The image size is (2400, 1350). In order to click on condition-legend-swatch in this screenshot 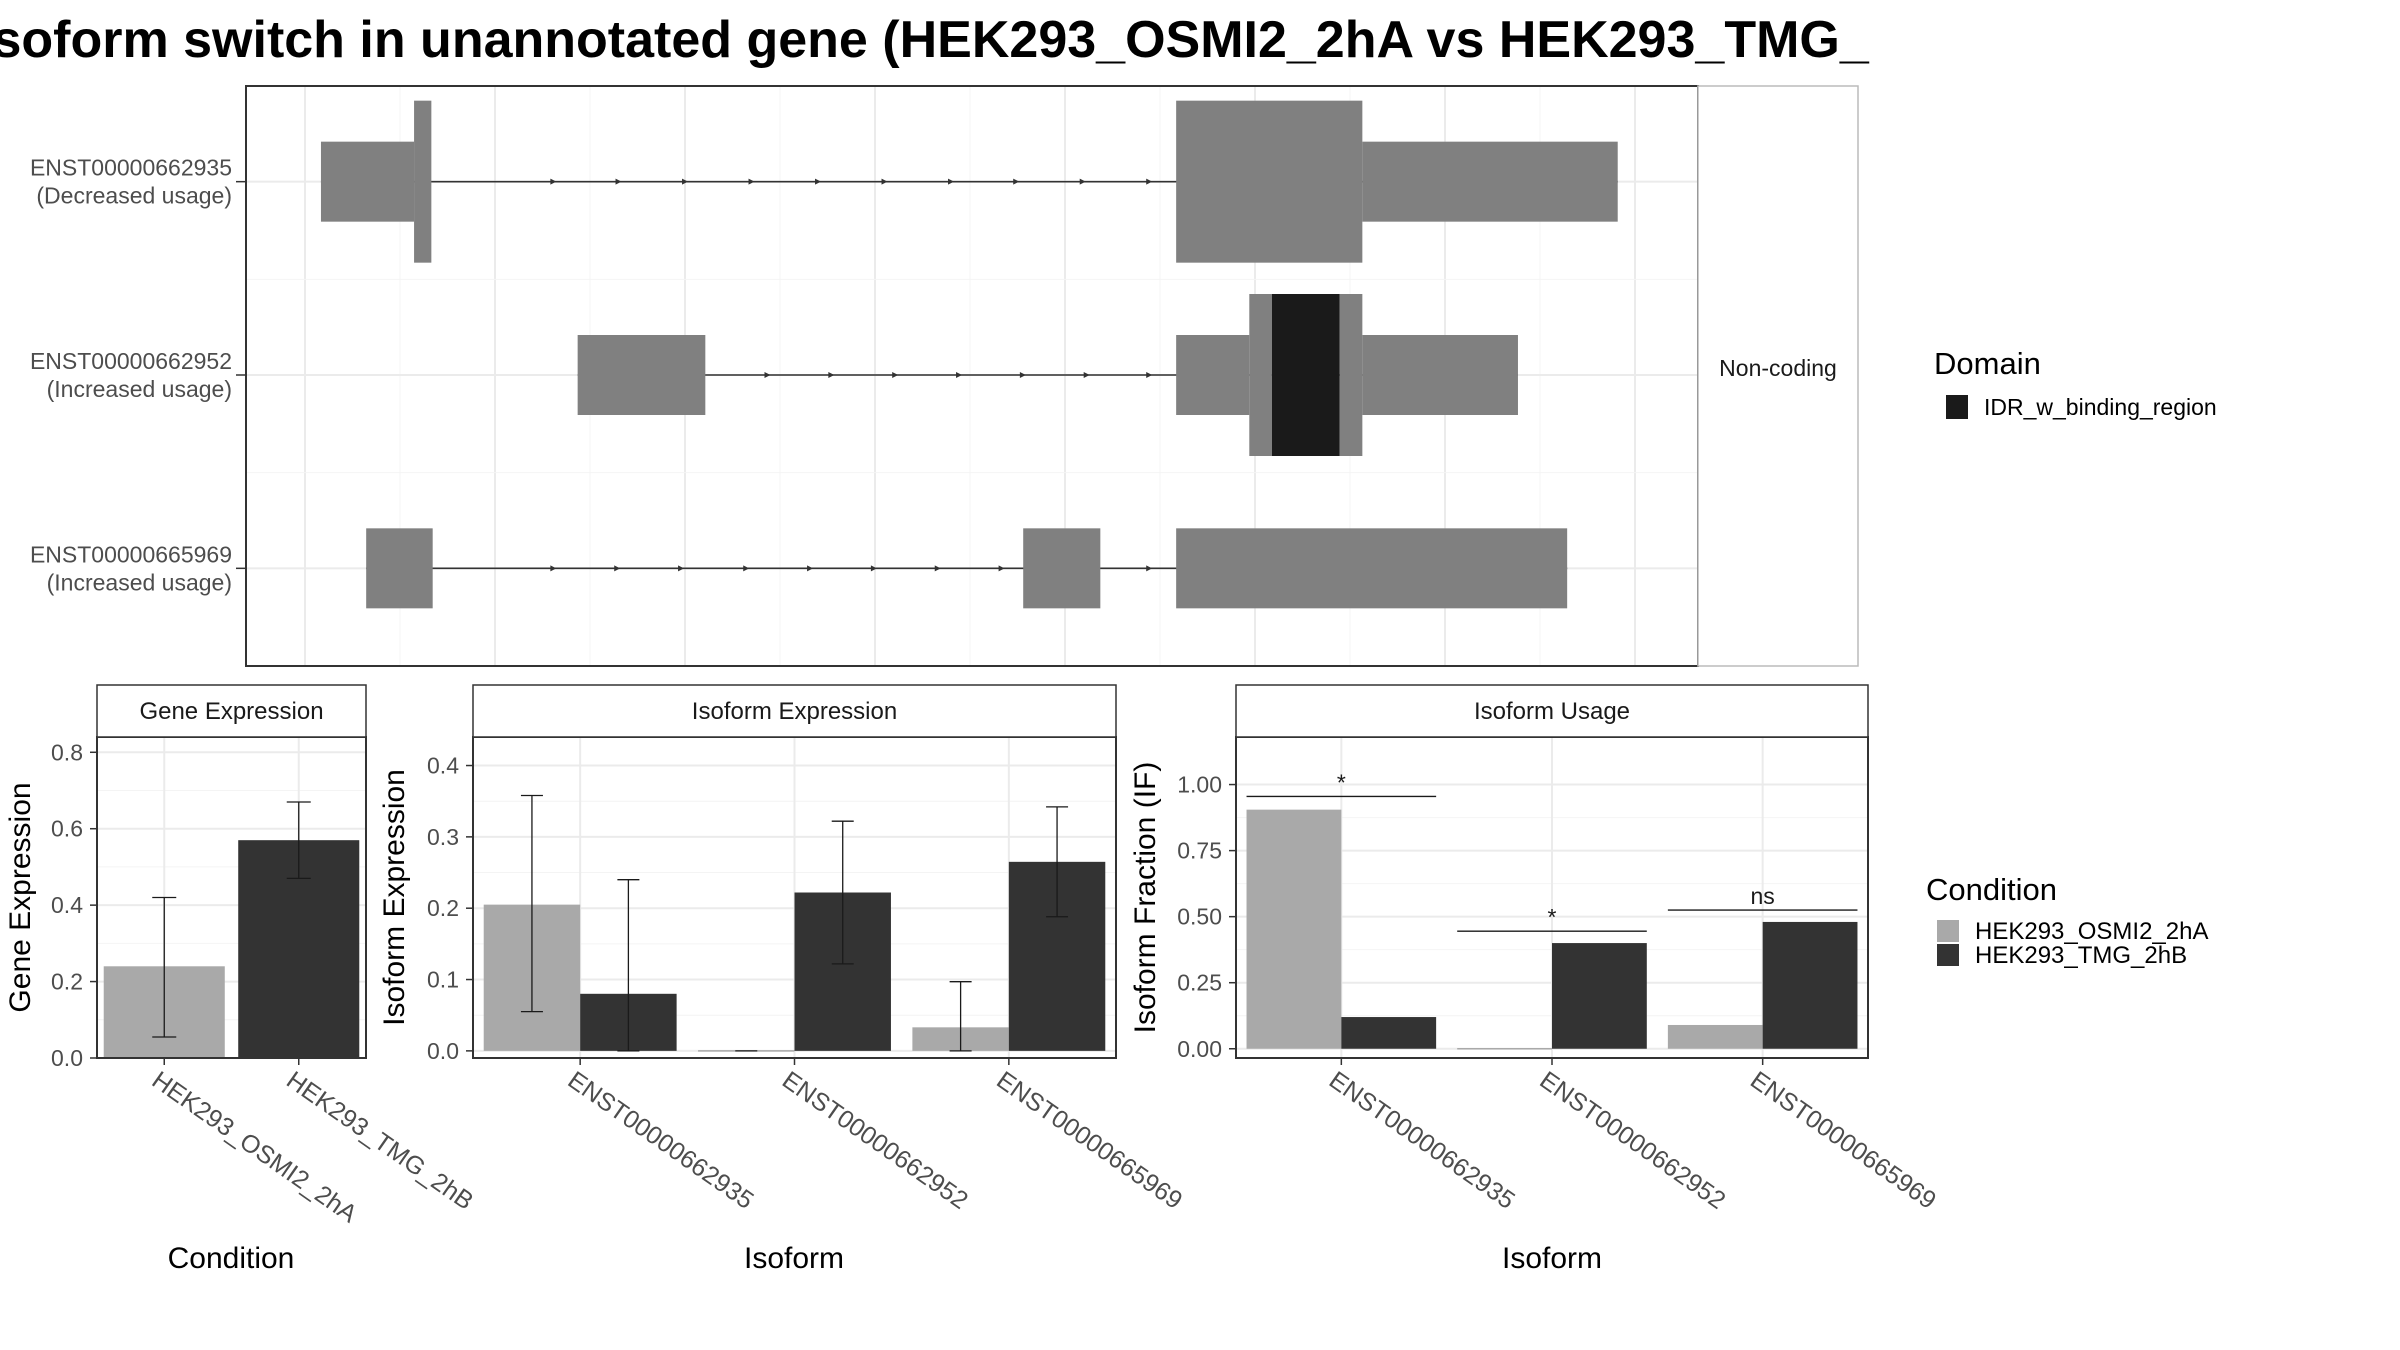, I will do `click(1948, 931)`.